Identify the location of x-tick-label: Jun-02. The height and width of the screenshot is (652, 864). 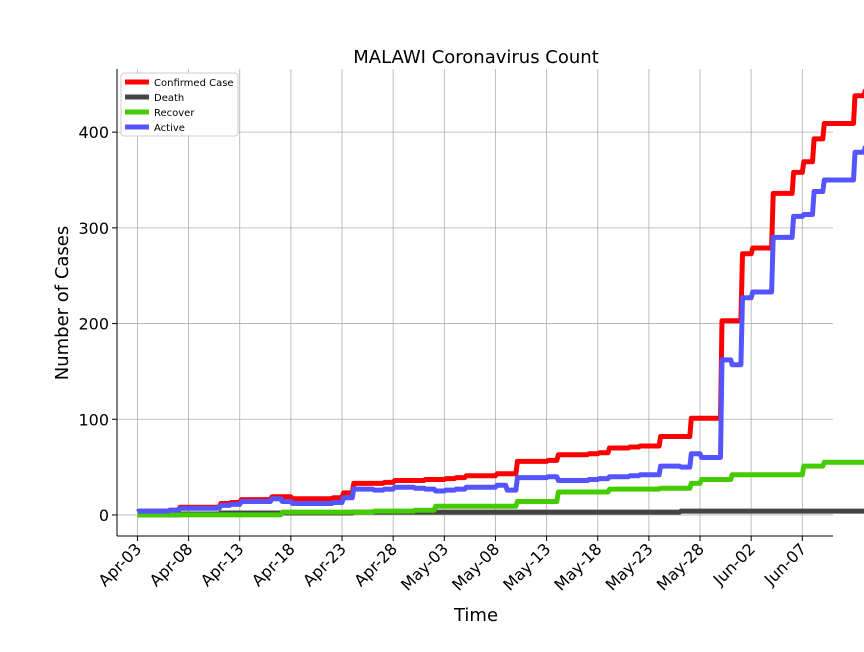
(734, 564).